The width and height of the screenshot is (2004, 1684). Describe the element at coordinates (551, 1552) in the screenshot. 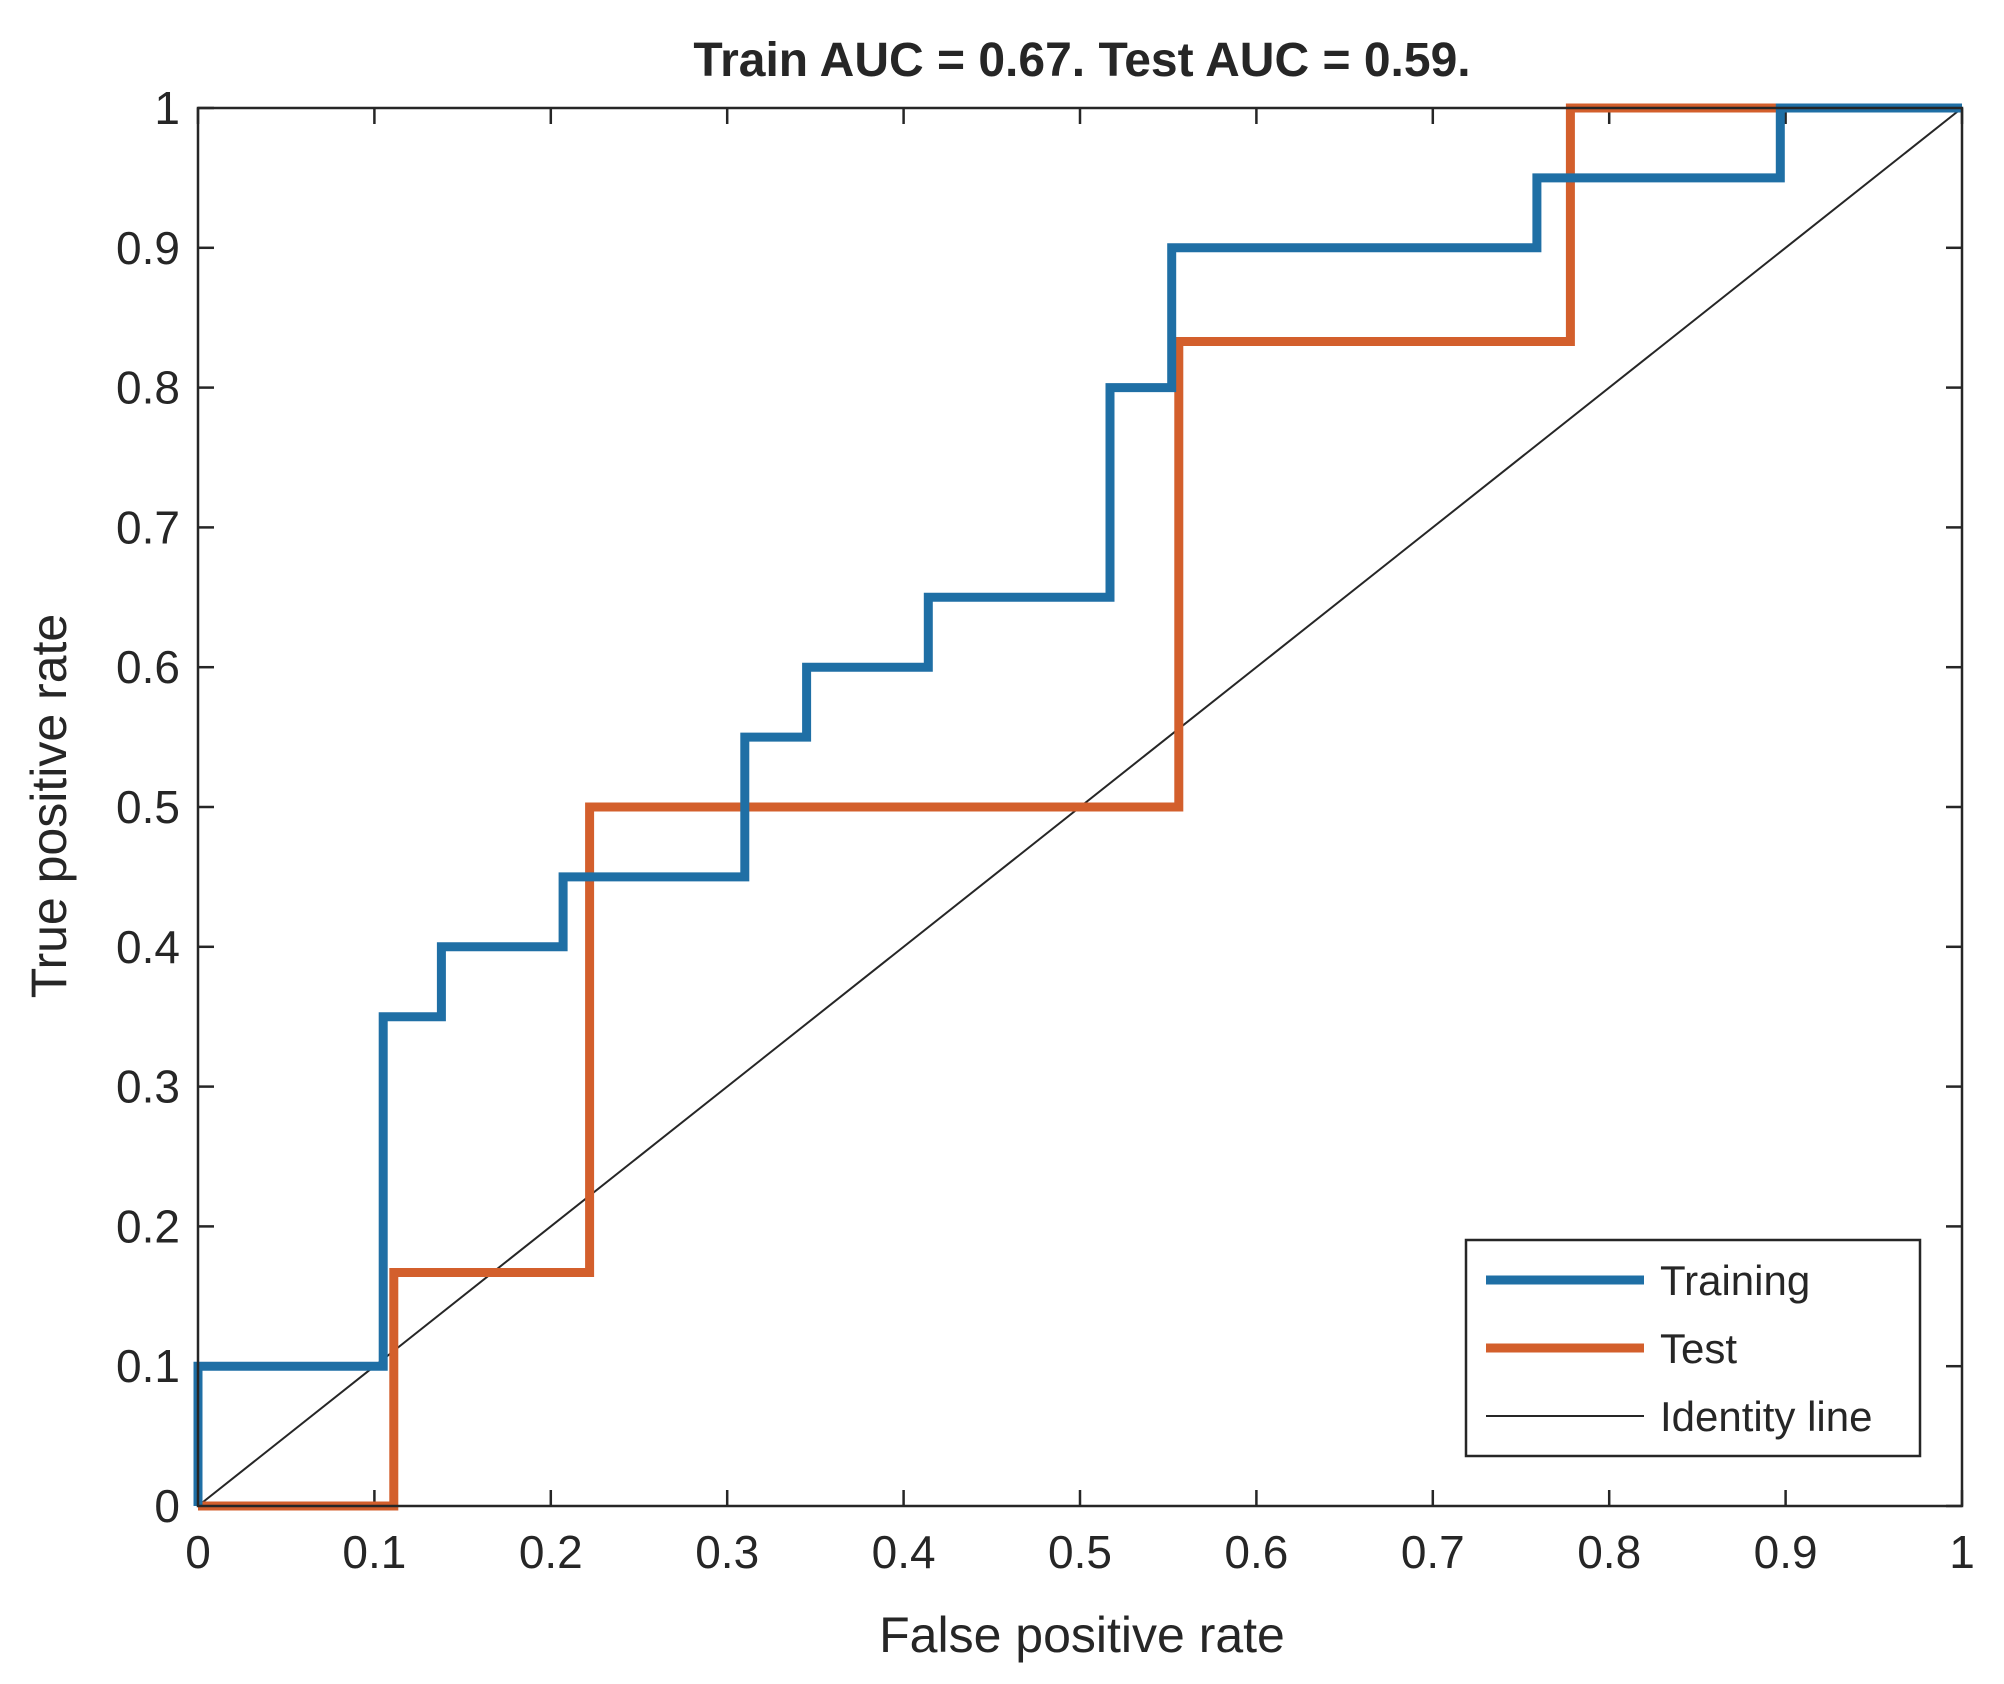

I see `x-tick-label: 0.2` at that location.